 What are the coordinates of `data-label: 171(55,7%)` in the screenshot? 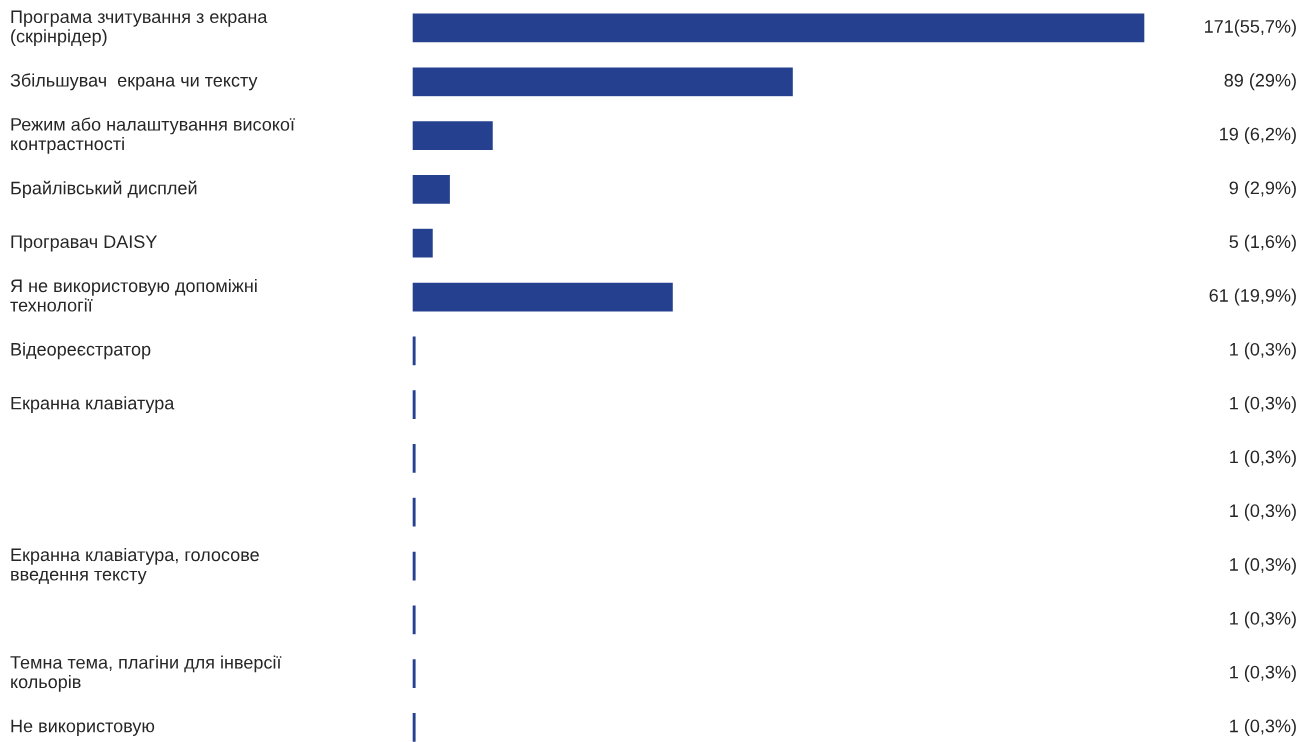 It's located at (1250, 28).